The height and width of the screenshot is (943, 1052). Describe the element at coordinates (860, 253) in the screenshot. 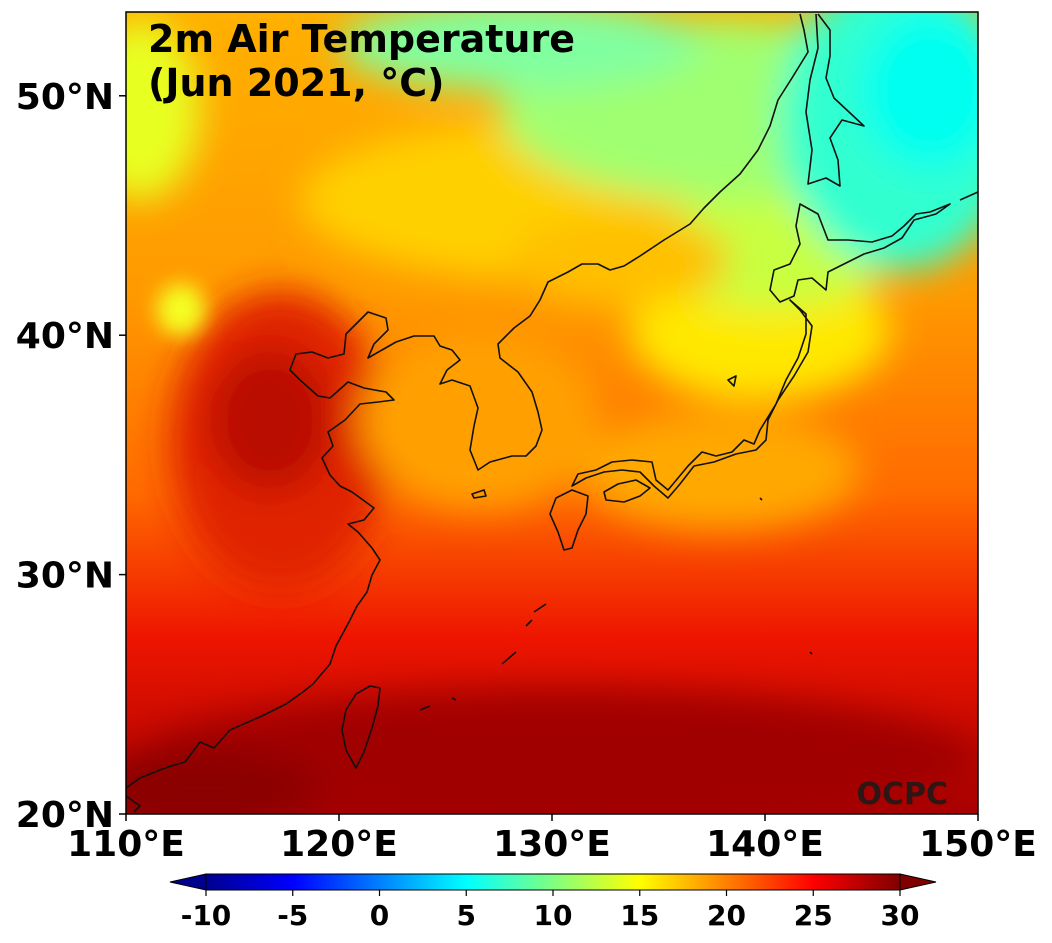

I see `coastline-hokkaido` at that location.